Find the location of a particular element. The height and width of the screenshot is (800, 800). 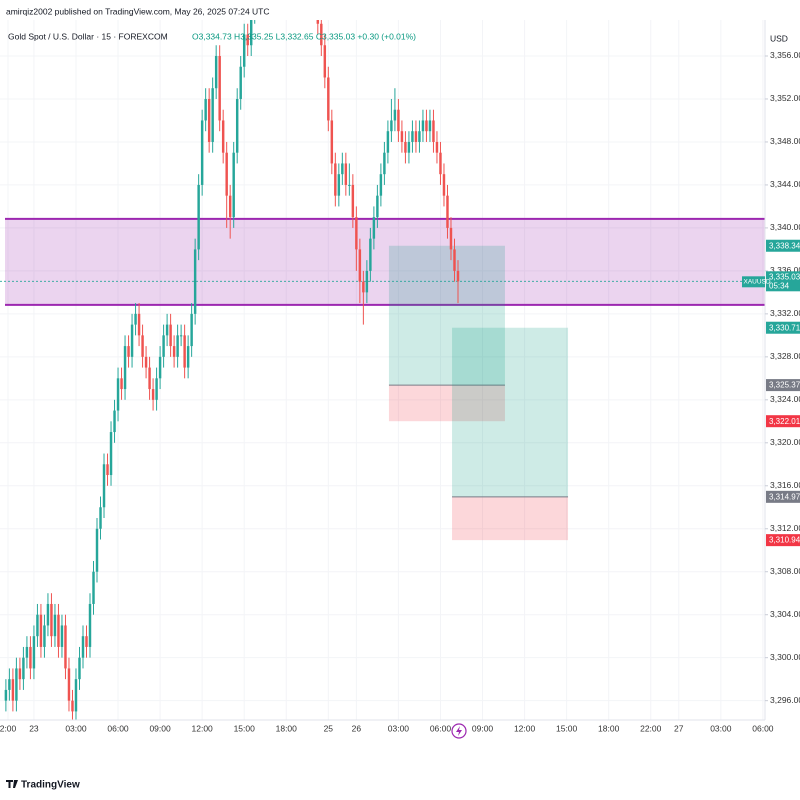

current-price-tag is located at coordinates (783, 281).